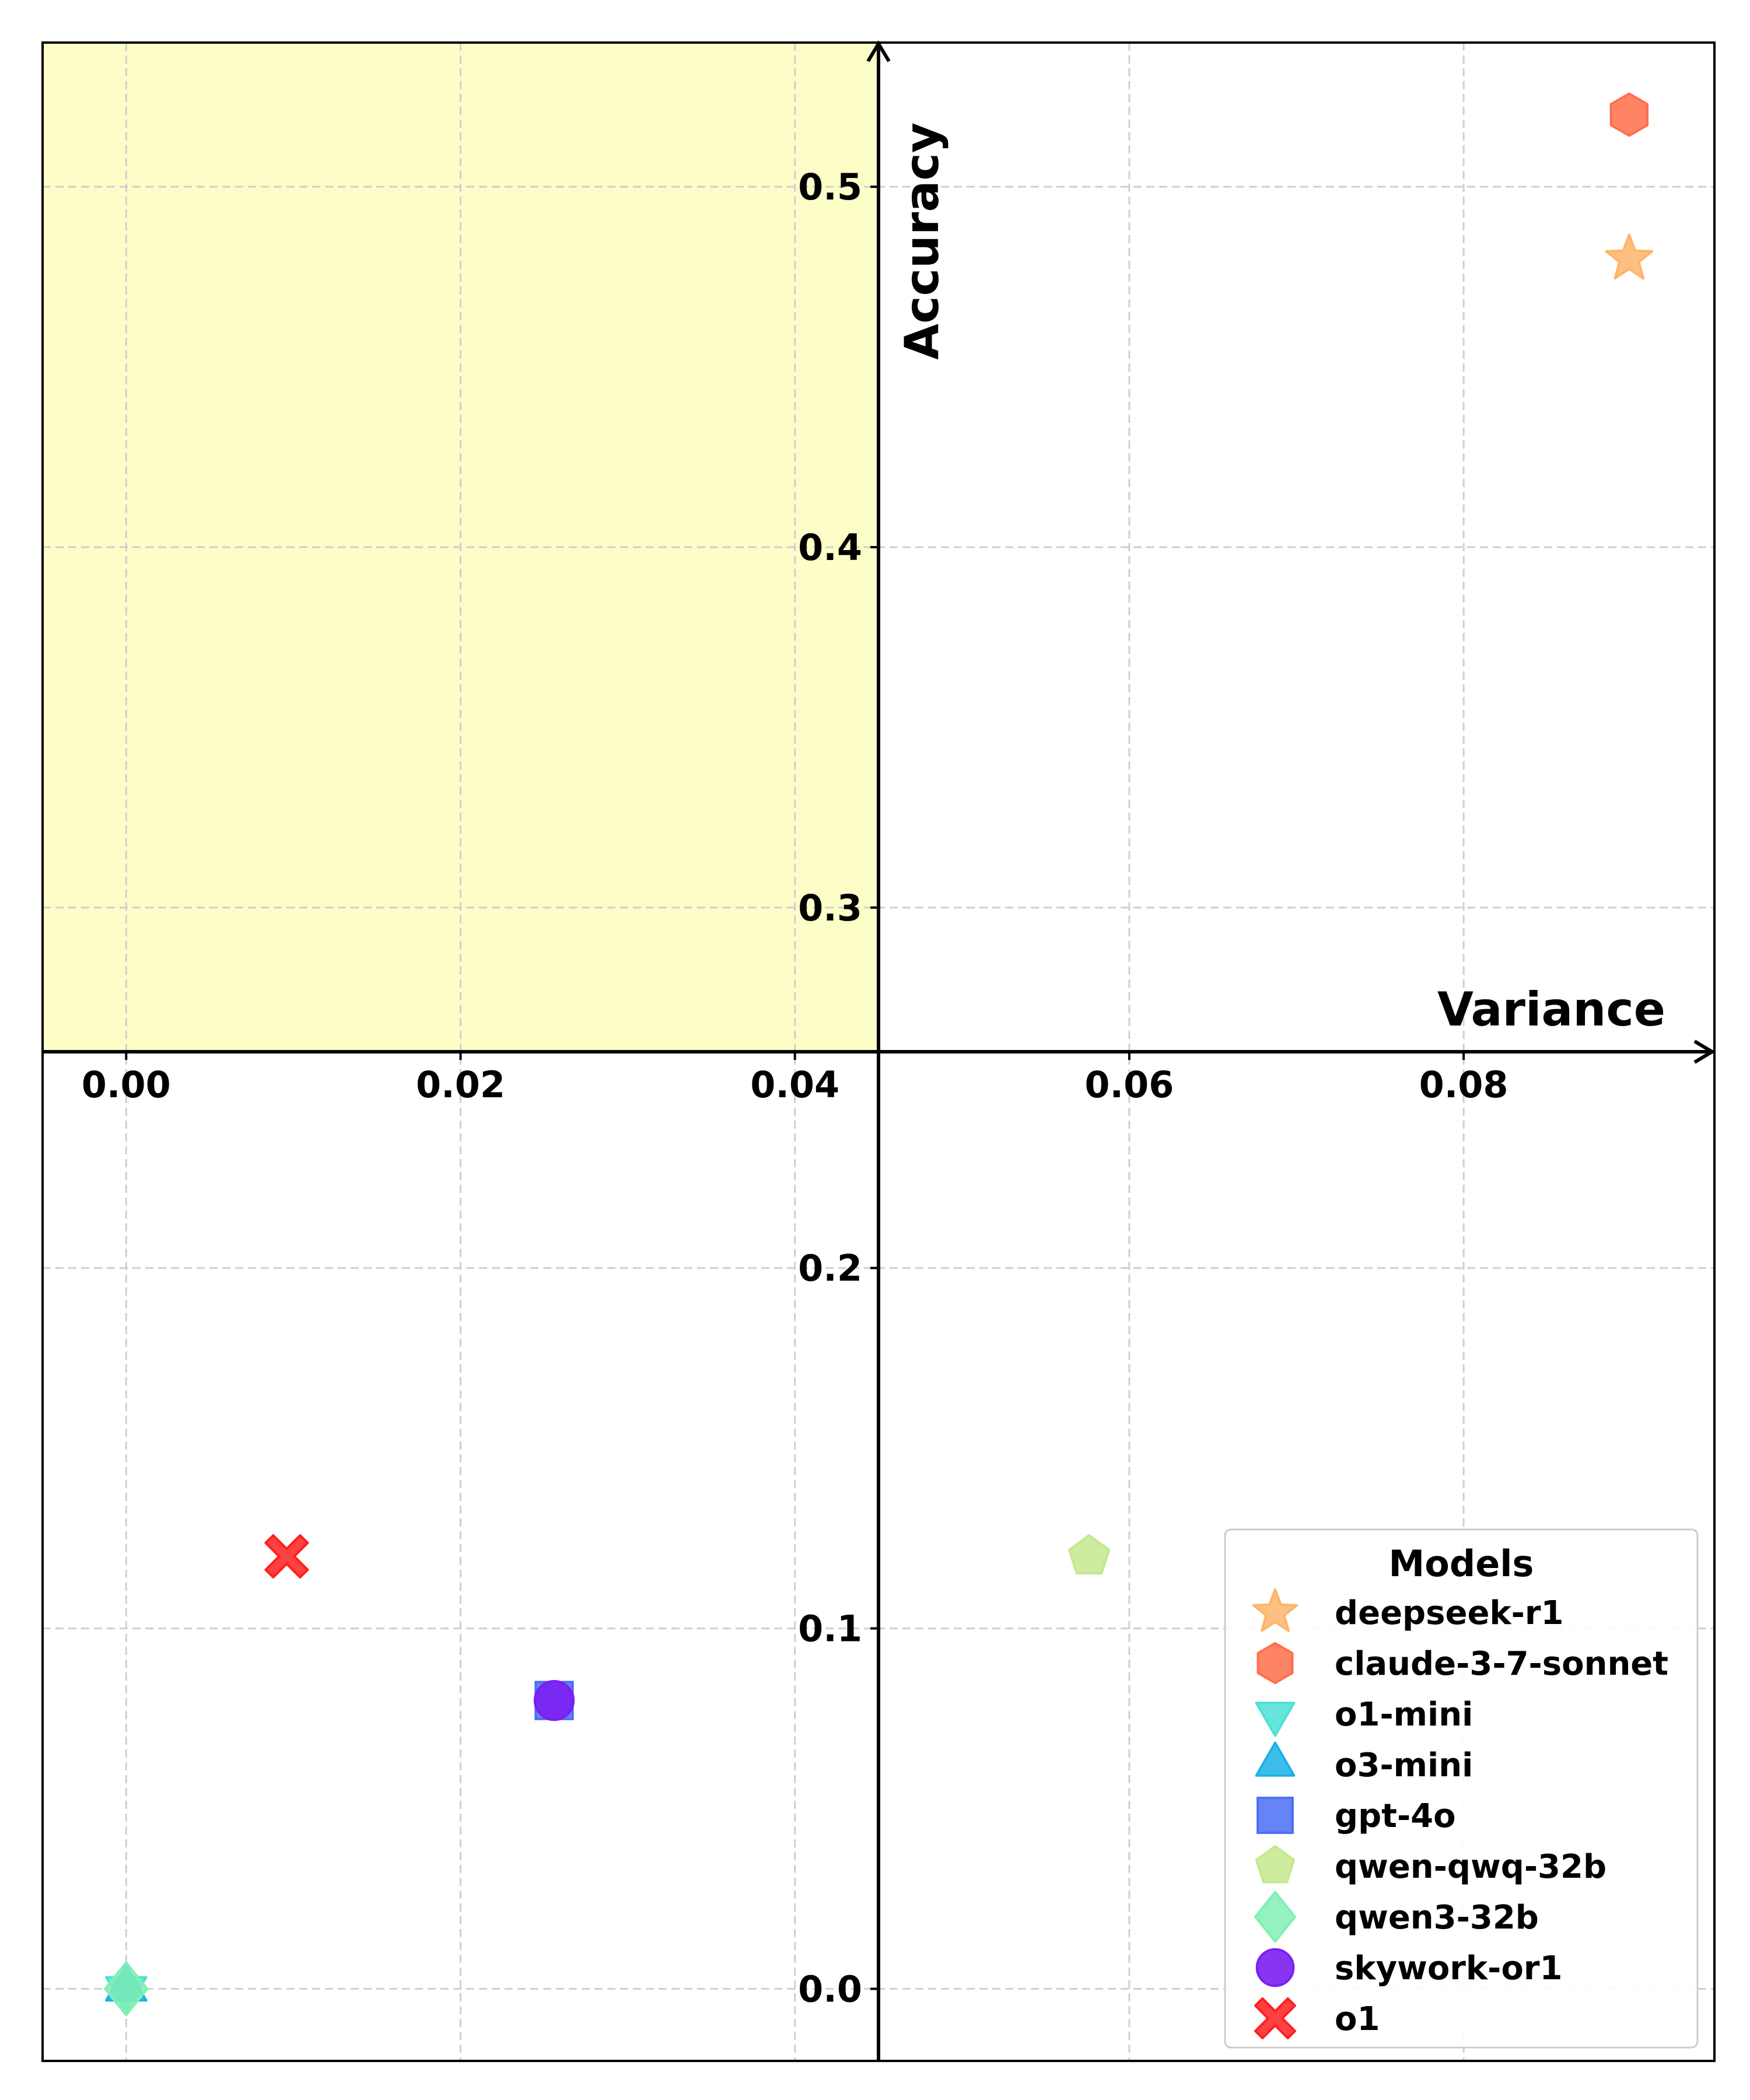  Describe the element at coordinates (1275, 1864) in the screenshot. I see `legend-marker-qwen-qwq-32b` at that location.